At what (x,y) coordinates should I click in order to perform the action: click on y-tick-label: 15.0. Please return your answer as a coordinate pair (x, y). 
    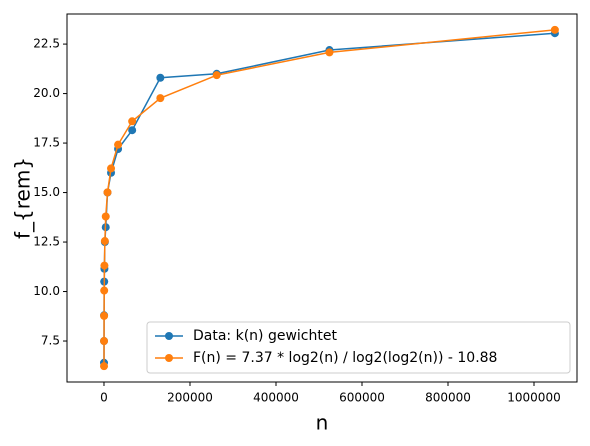
    Looking at the image, I should click on (46, 192).